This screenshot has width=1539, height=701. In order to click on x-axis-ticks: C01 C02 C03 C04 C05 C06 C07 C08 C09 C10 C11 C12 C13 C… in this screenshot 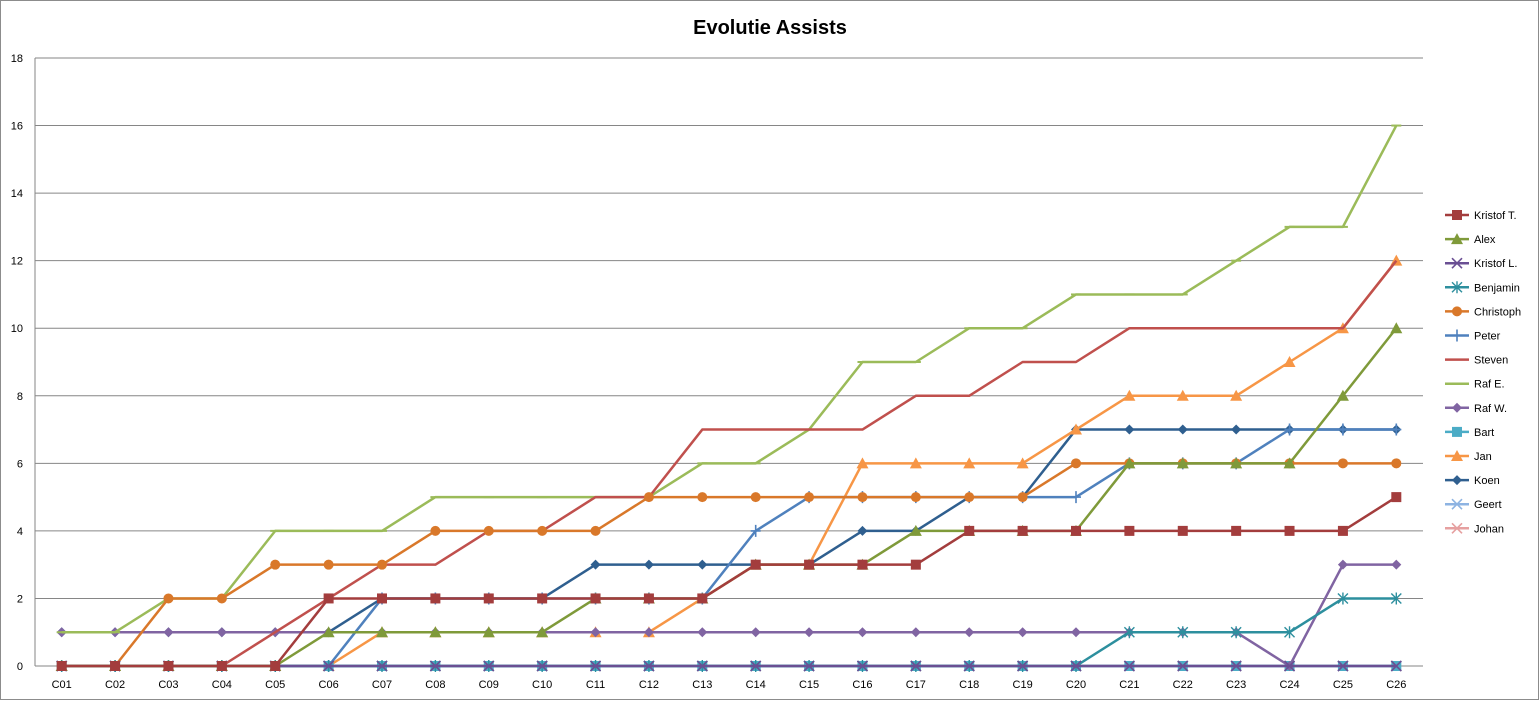, I will do `click(729, 685)`.